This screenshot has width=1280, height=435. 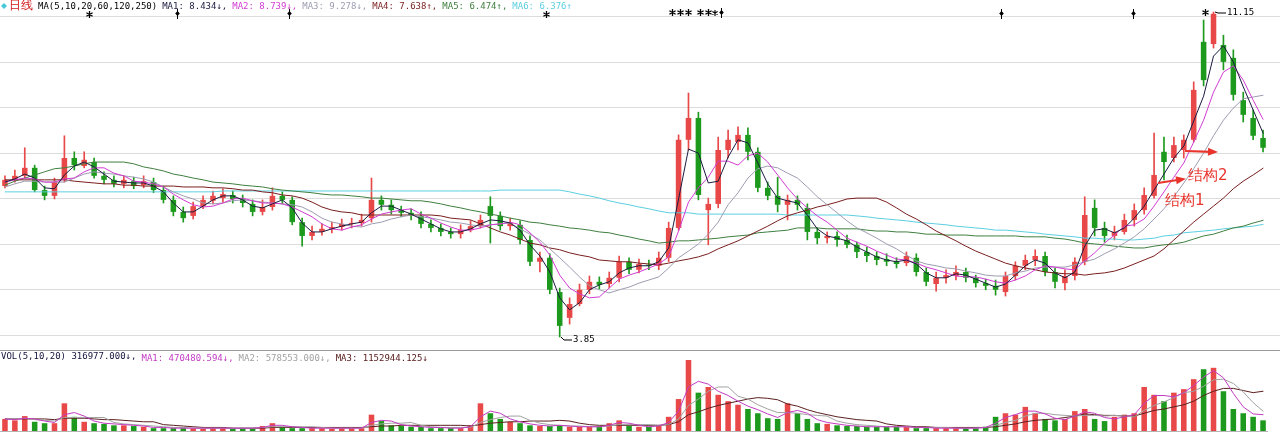 What do you see at coordinates (381, 357) in the screenshot?
I see `text: MA3: 1152944.125↓` at bounding box center [381, 357].